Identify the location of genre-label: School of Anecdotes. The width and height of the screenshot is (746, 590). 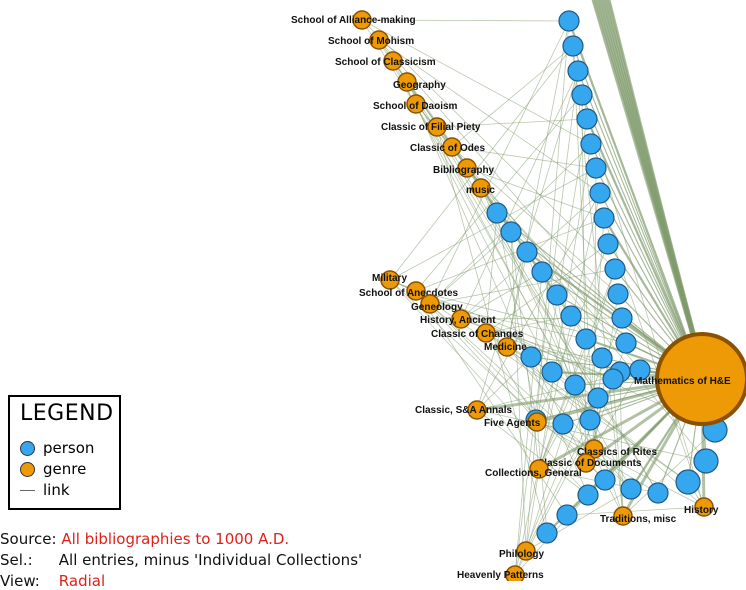
(409, 293).